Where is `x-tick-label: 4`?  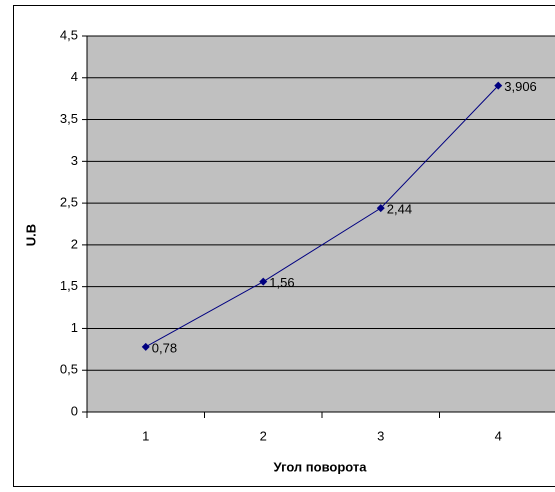 x-tick-label: 4 is located at coordinates (498, 435).